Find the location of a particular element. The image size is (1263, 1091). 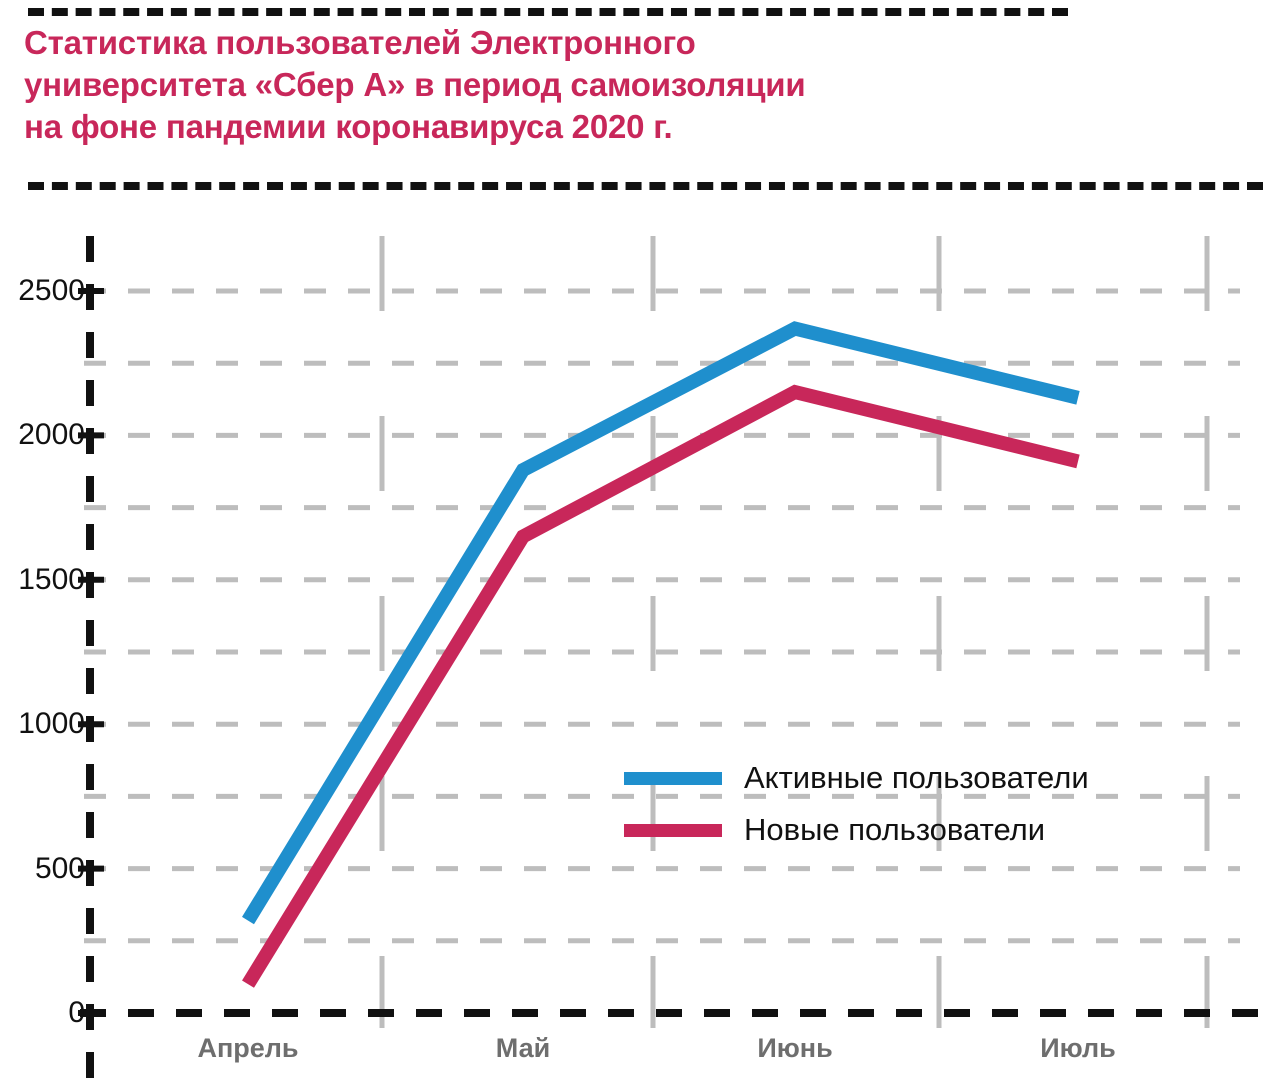

y-axis-label: 1500 is located at coordinates (51, 579).